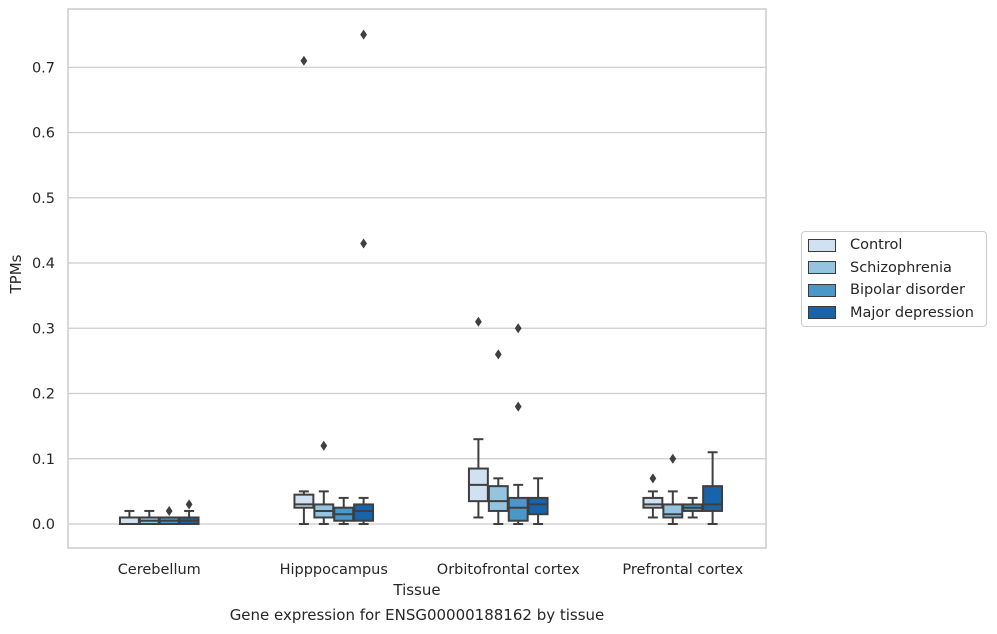 Image resolution: width=997 pixels, height=634 pixels. What do you see at coordinates (416, 590) in the screenshot?
I see `x-axis-label: Tissue` at bounding box center [416, 590].